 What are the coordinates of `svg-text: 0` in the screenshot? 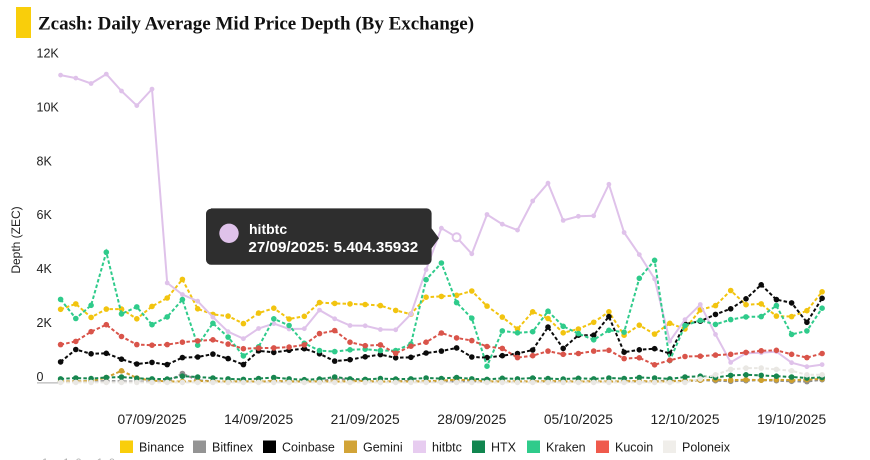 It's located at (40, 377).